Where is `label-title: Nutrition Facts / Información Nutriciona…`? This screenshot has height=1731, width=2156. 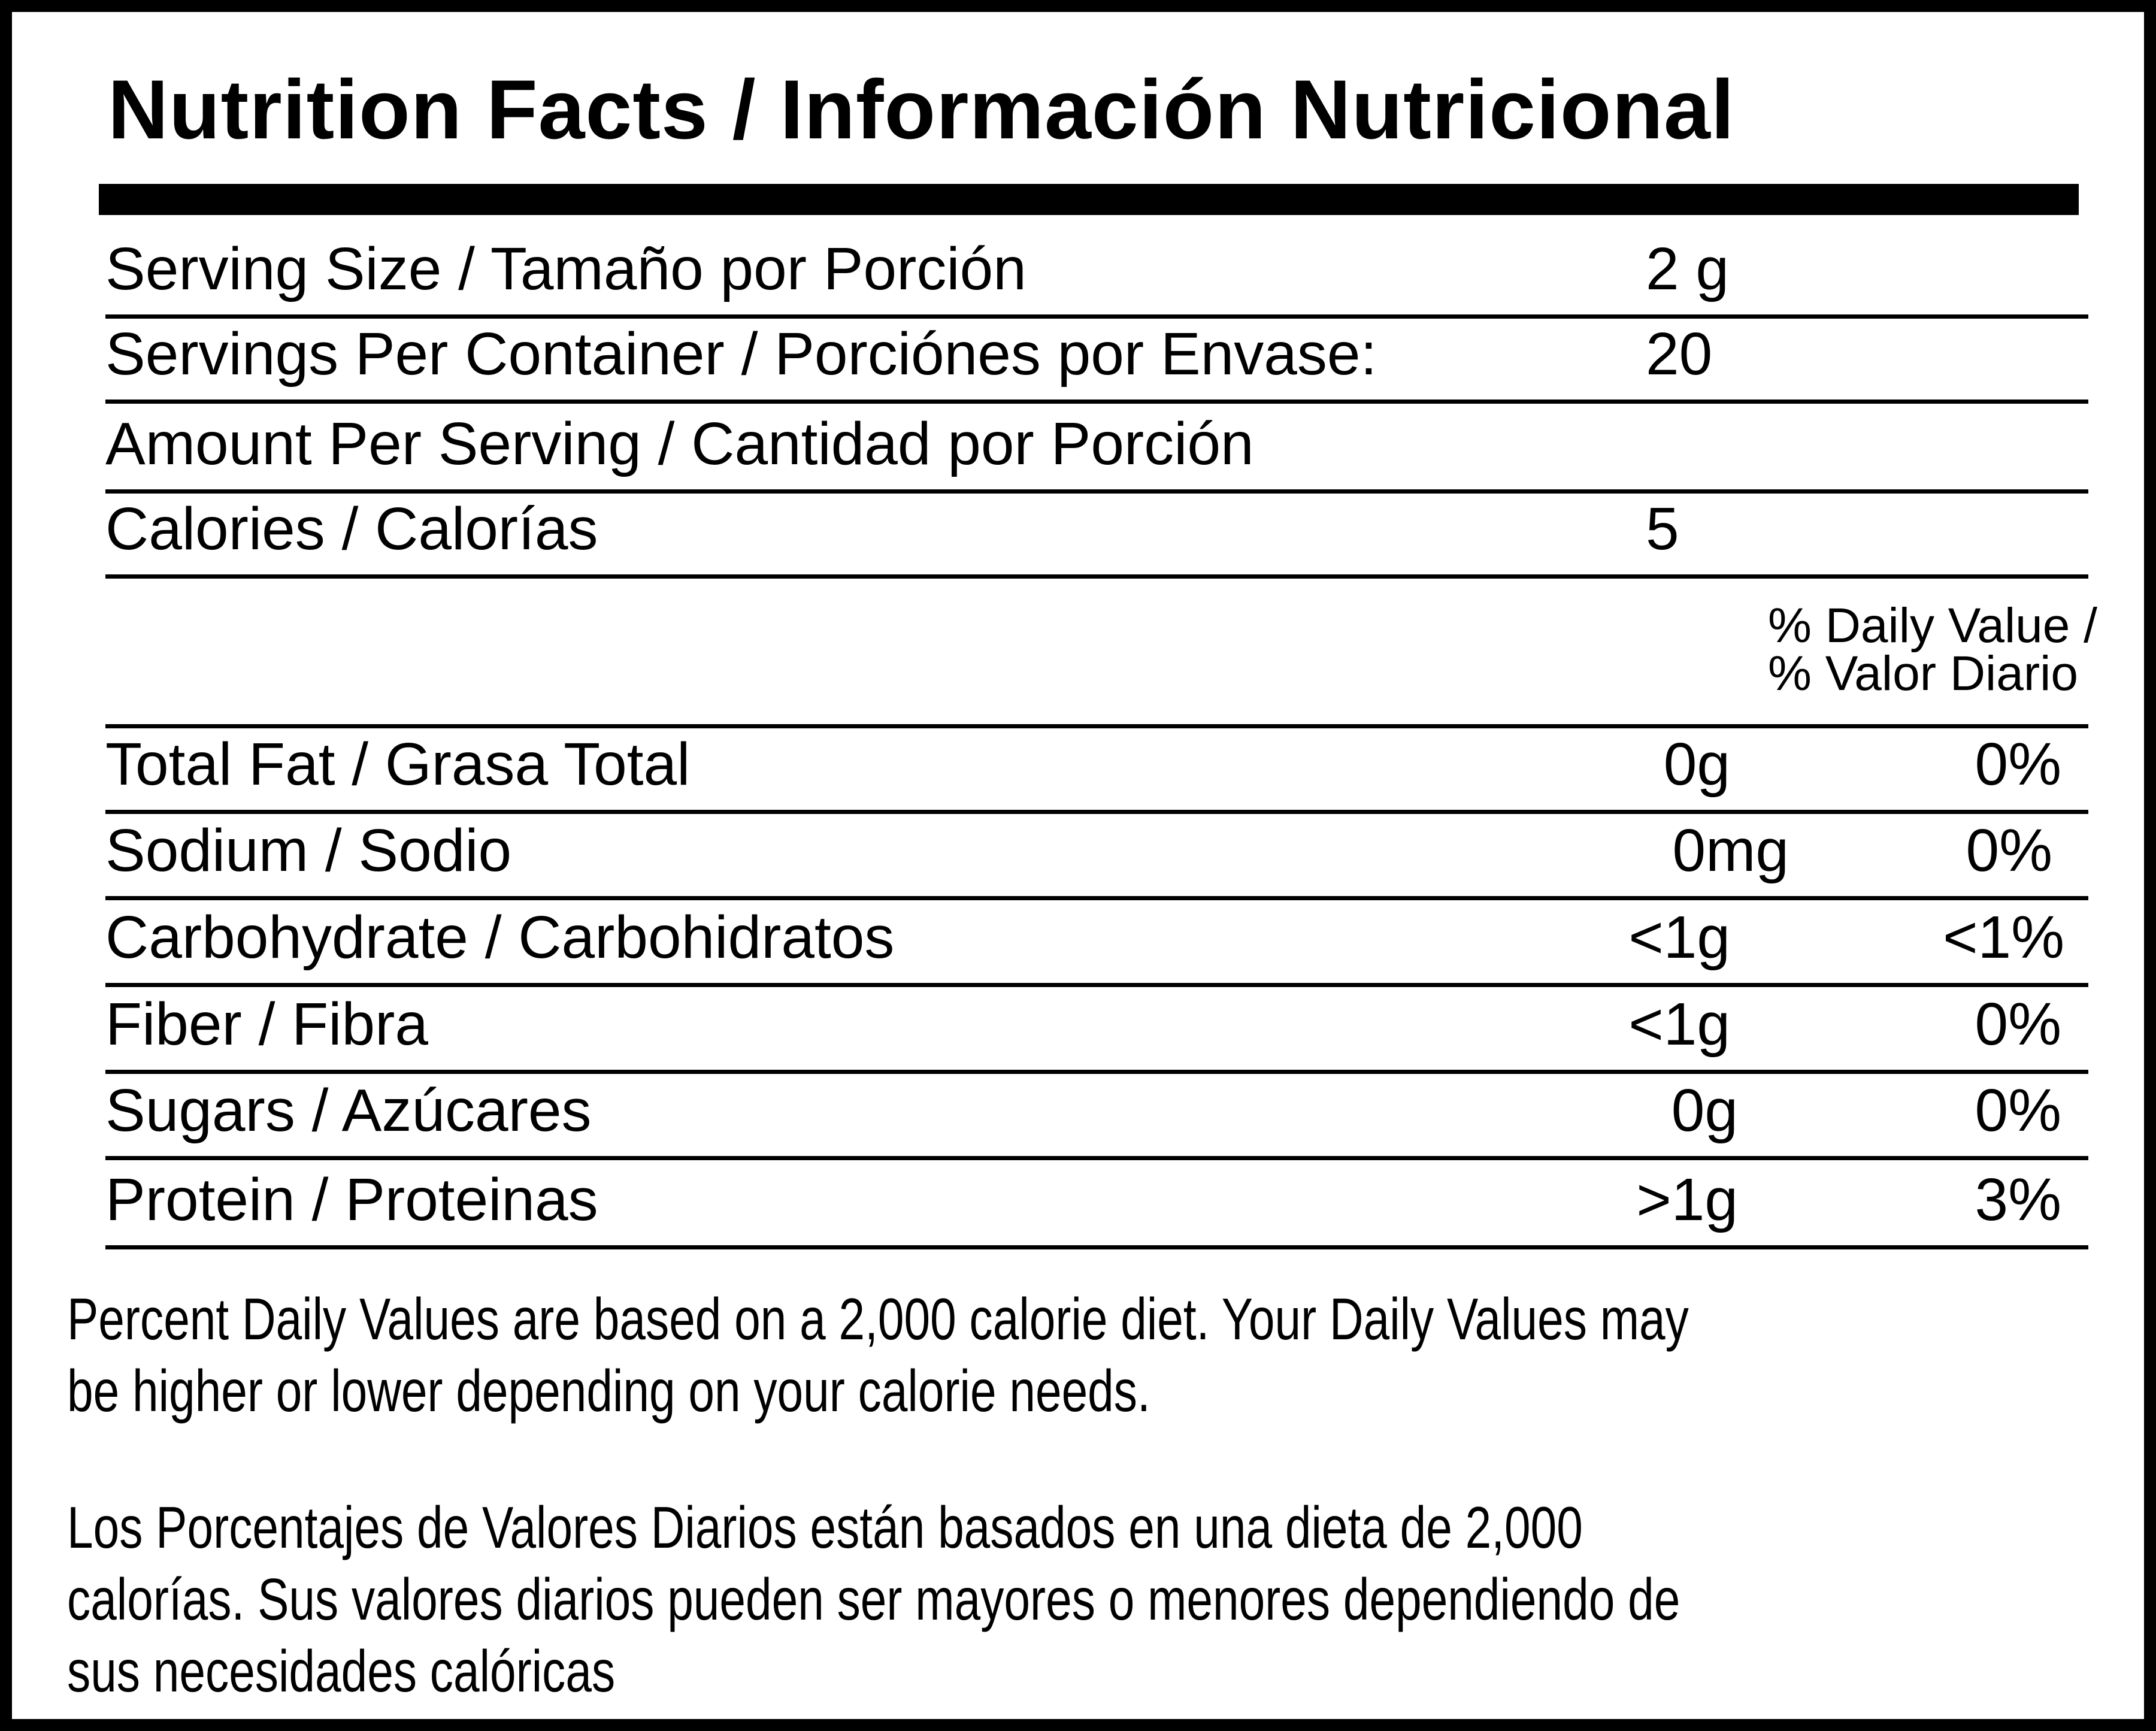
label-title: Nutrition Facts / Información Nutriciona… is located at coordinates (921, 109).